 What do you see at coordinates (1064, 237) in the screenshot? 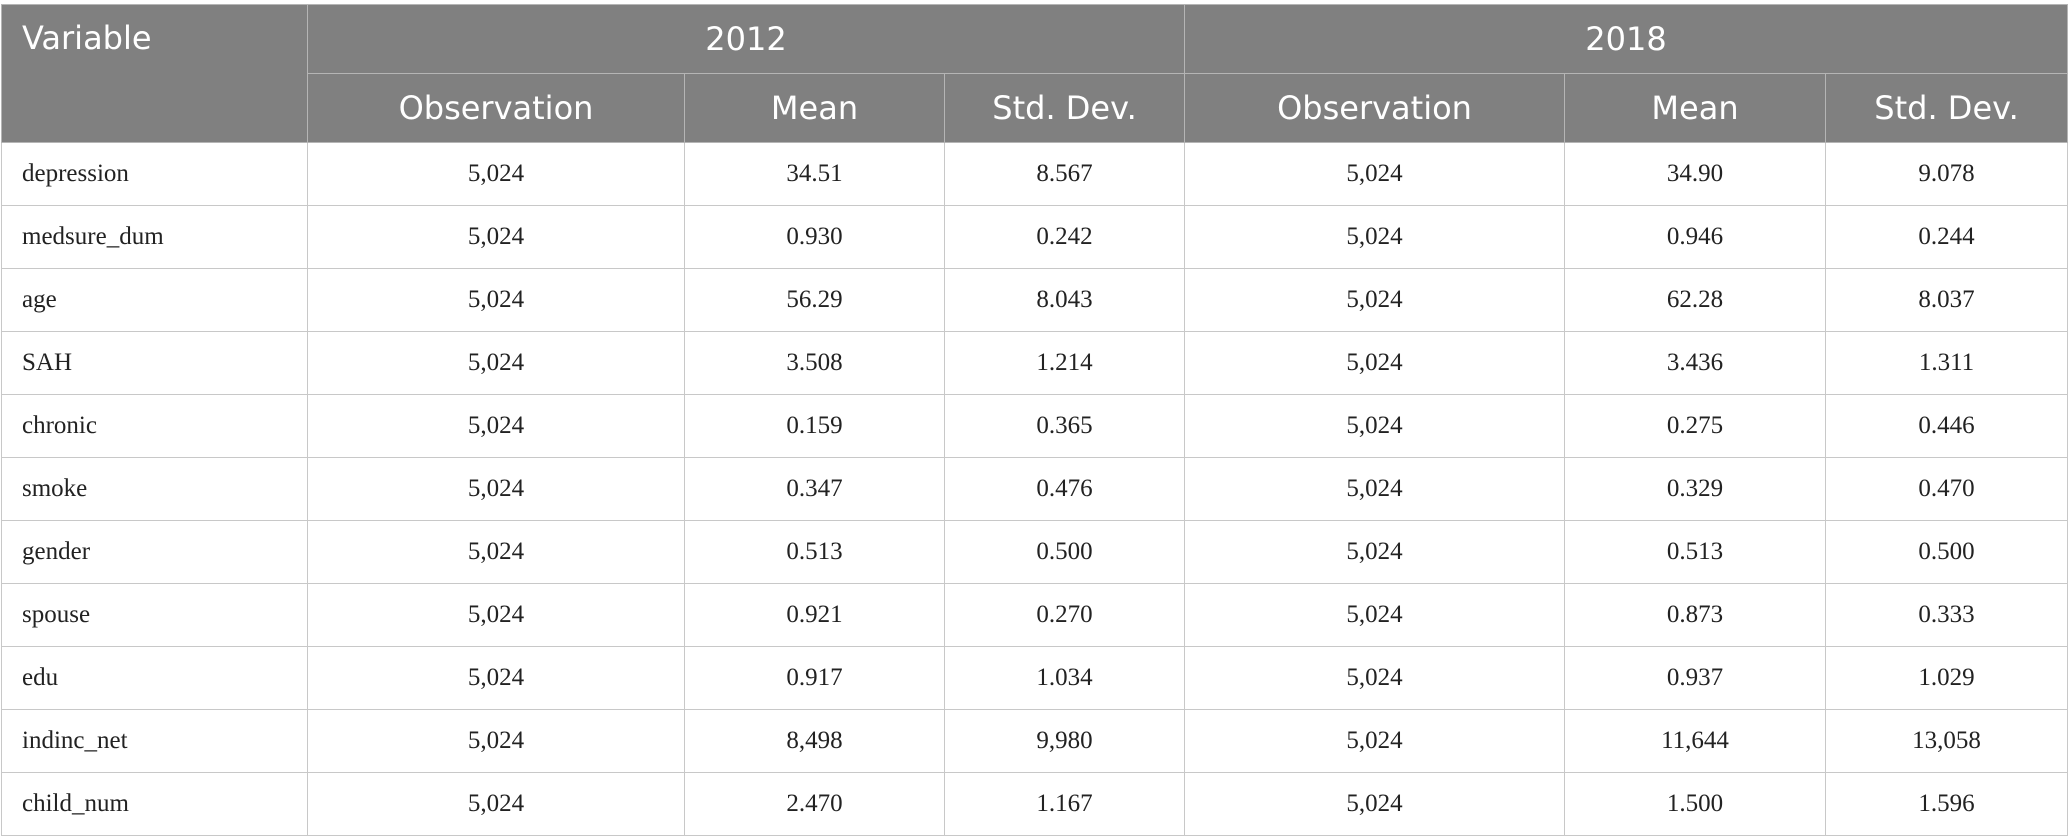
I see `cell: 0.242` at bounding box center [1064, 237].